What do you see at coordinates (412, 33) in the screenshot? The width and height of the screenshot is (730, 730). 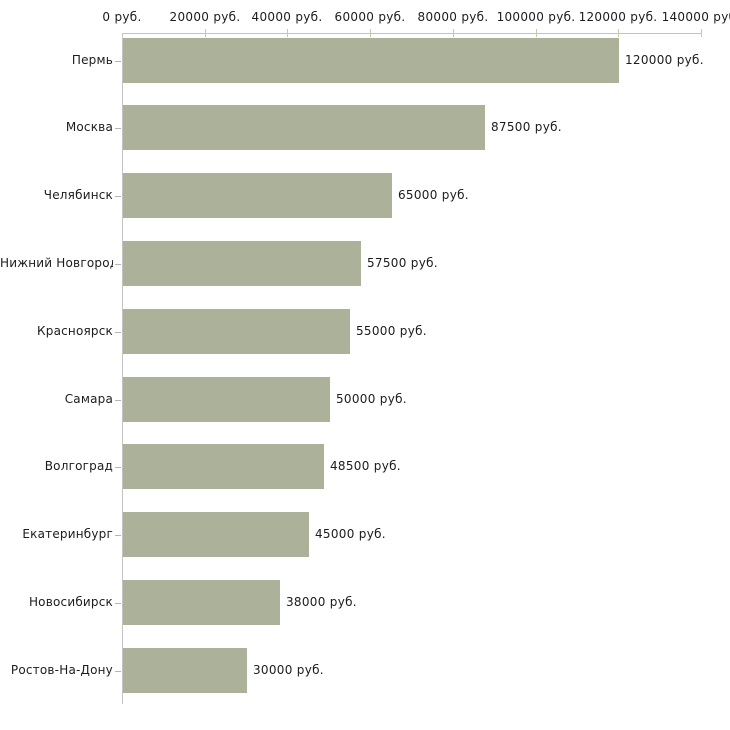 I see `x-axis-line` at bounding box center [412, 33].